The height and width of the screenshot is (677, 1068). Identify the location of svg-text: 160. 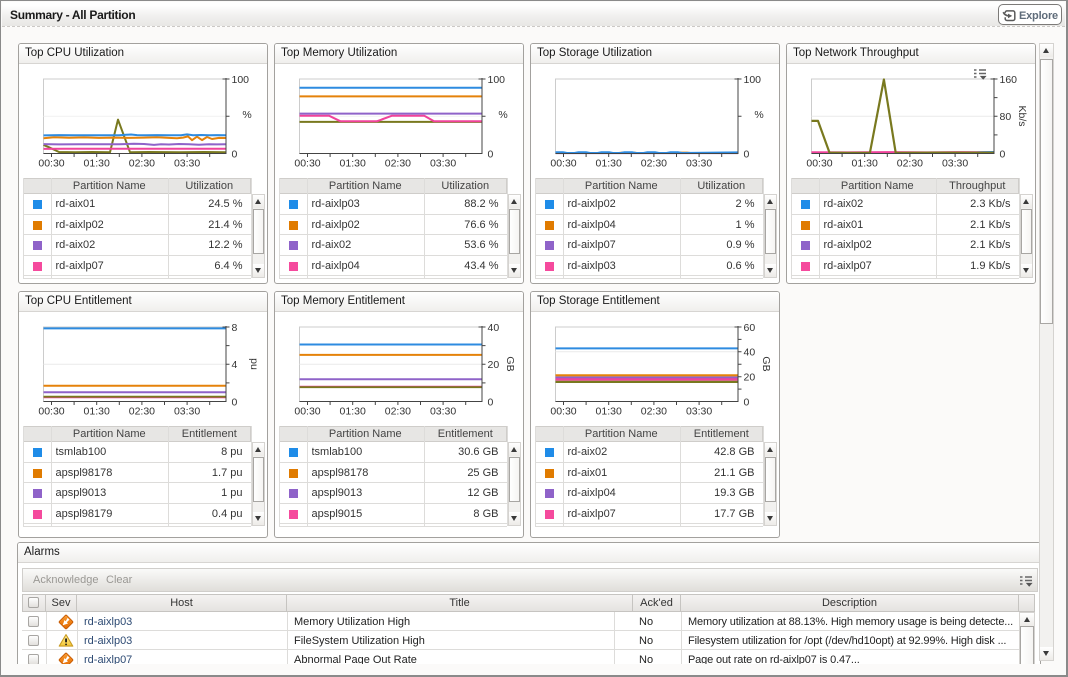
(1009, 80).